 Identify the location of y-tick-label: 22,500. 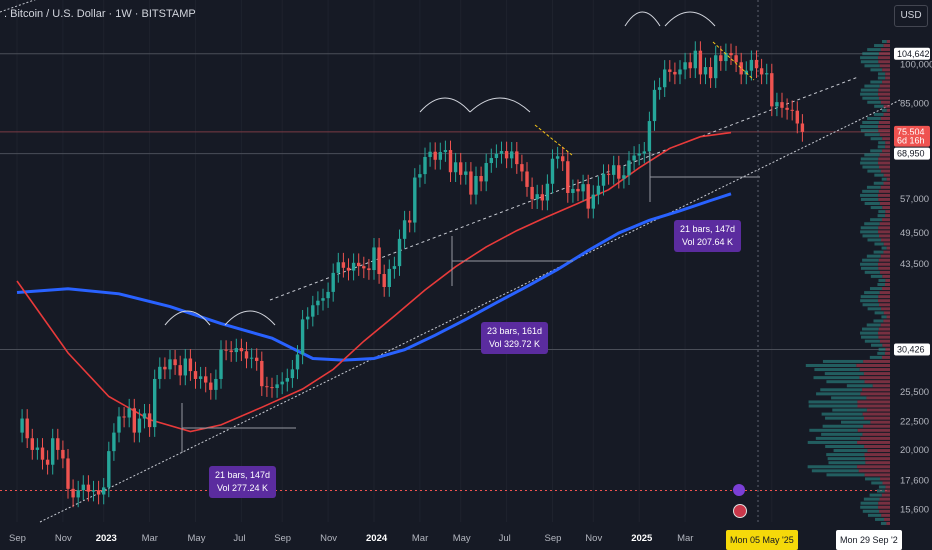
(914, 422).